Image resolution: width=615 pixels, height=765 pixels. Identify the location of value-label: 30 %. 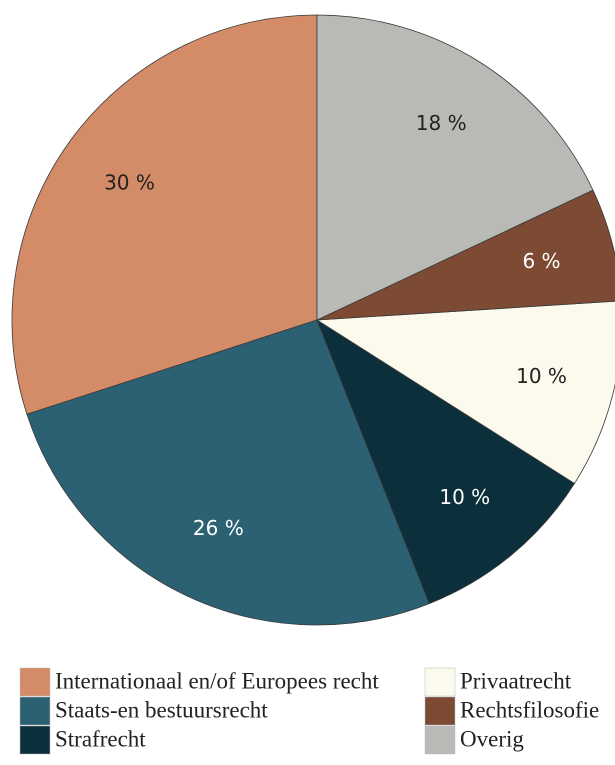
(129, 182).